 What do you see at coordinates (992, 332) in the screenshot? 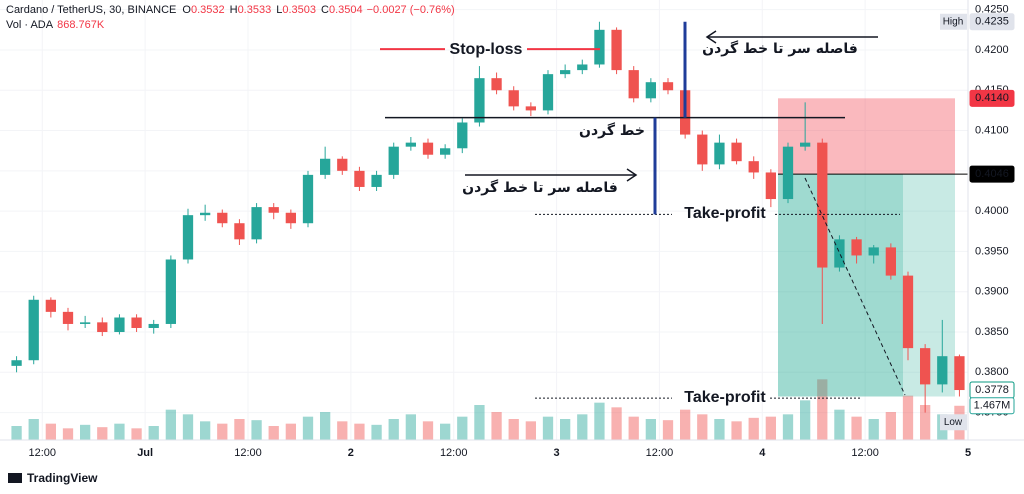
I see `y-tick-label: 0.3850` at bounding box center [992, 332].